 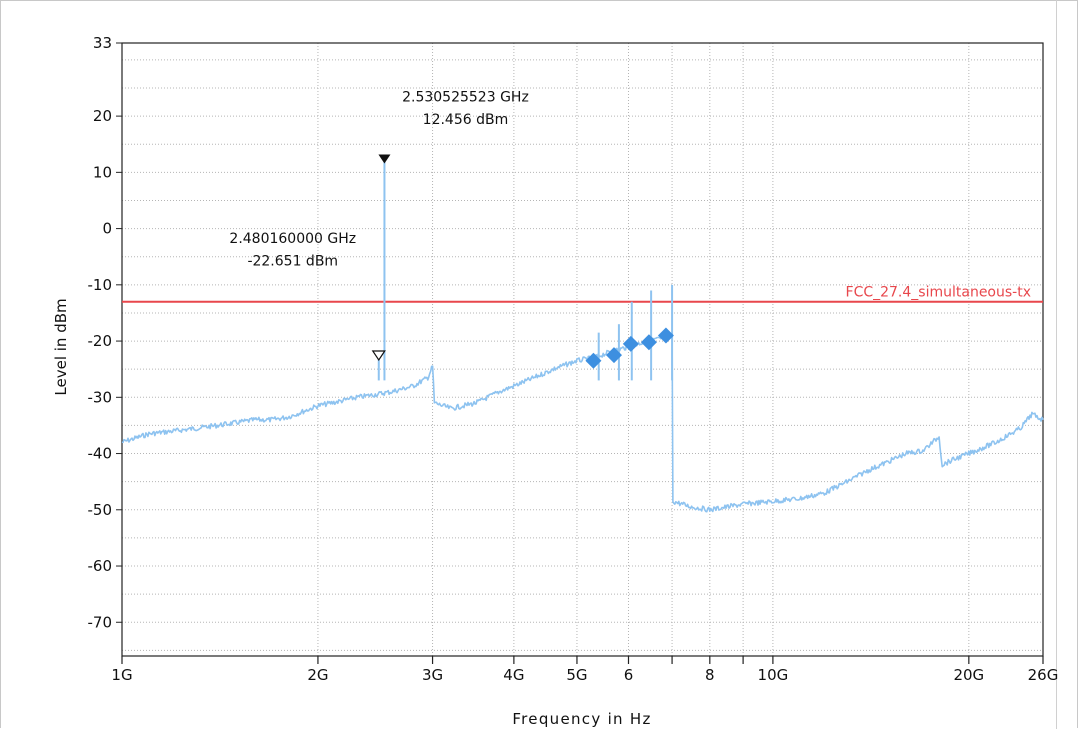 I want to click on x-tick-label: 10G, so click(x=773, y=675).